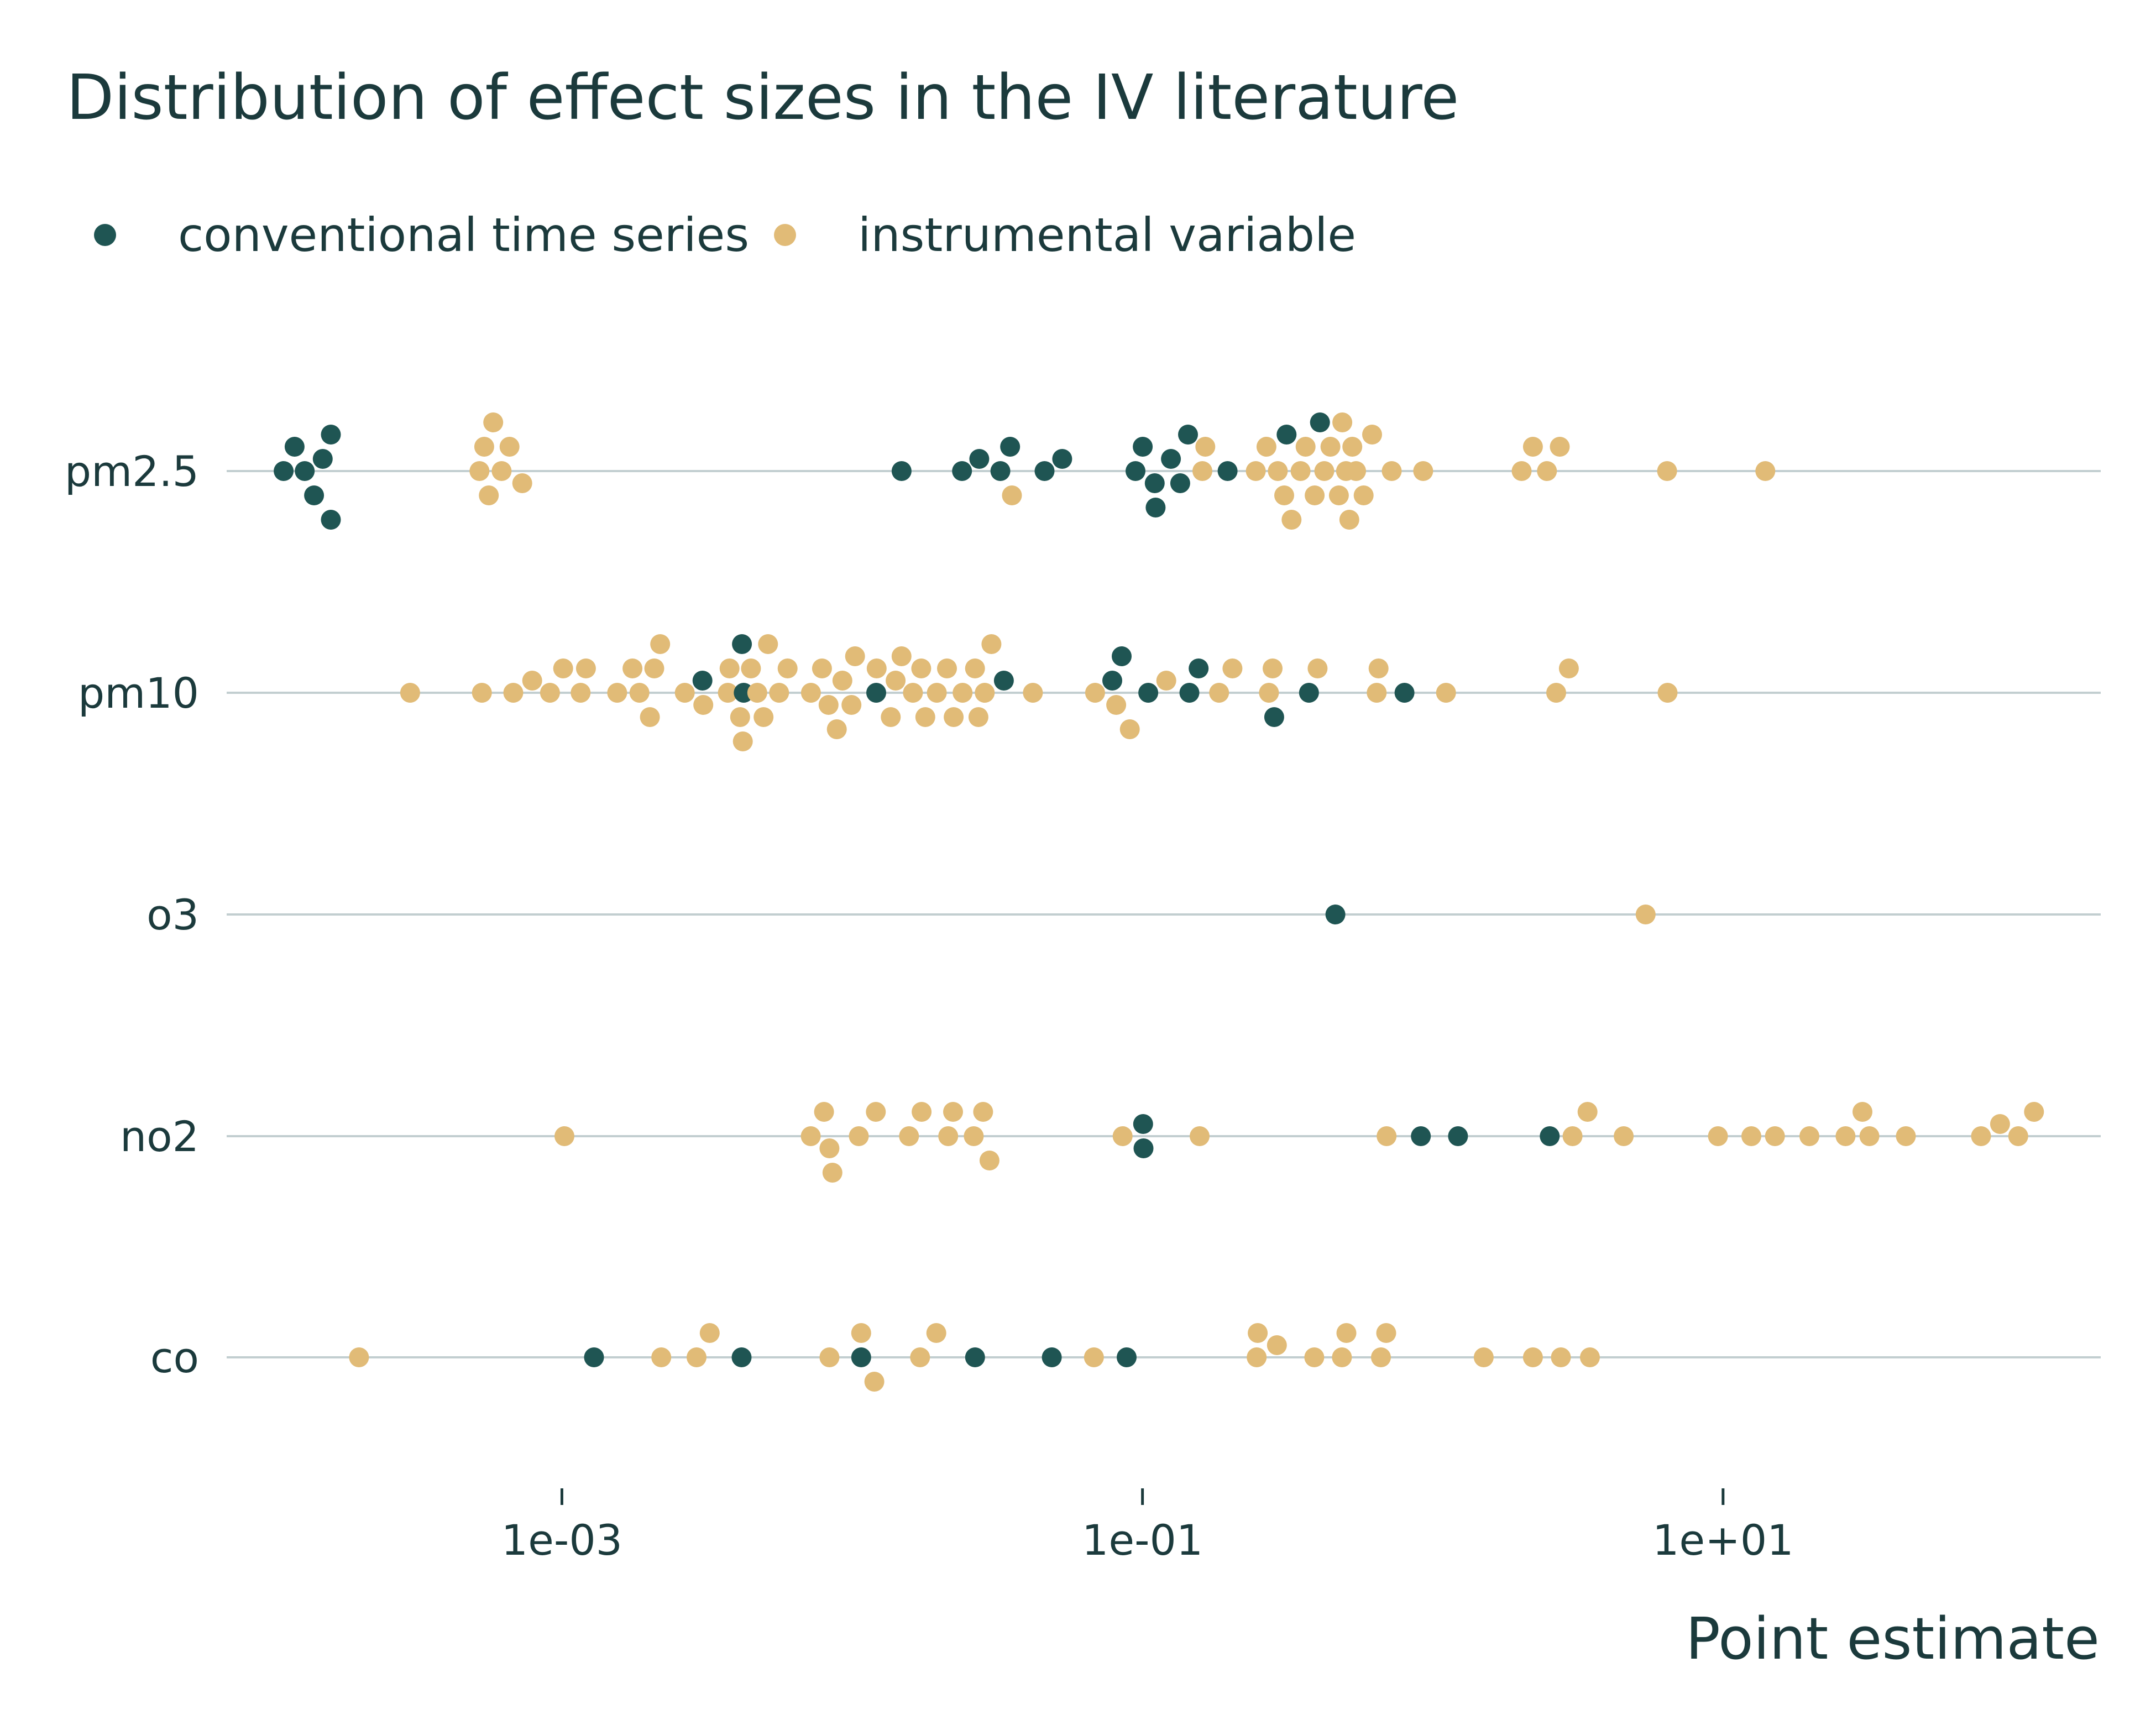 The height and width of the screenshot is (1725, 2156). I want to click on legend-label-instrumental-variable: instrumental variable, so click(1107, 235).